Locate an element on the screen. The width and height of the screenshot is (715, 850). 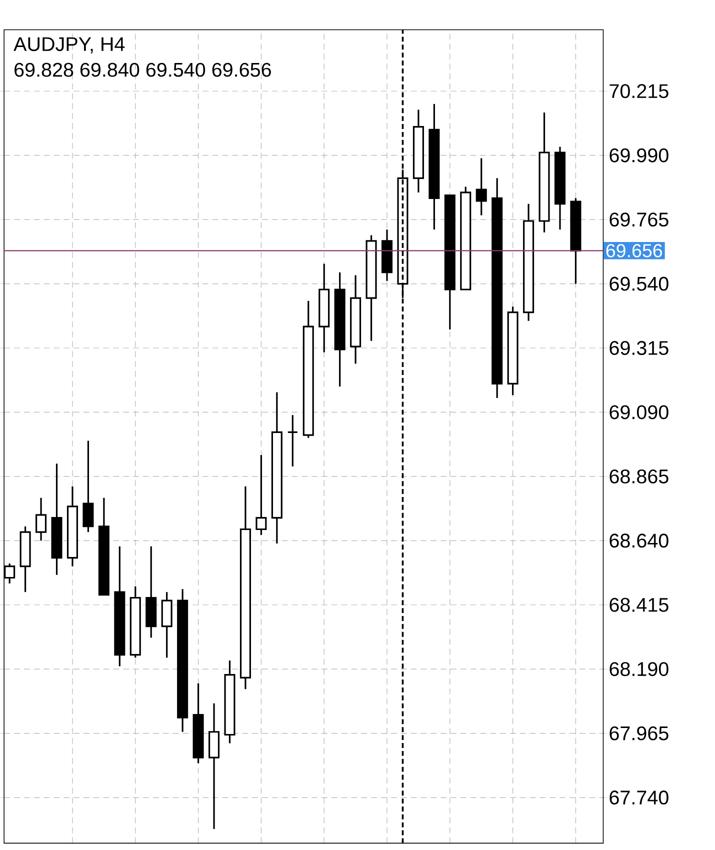
y-tick-label: 69.990 is located at coordinates (639, 155).